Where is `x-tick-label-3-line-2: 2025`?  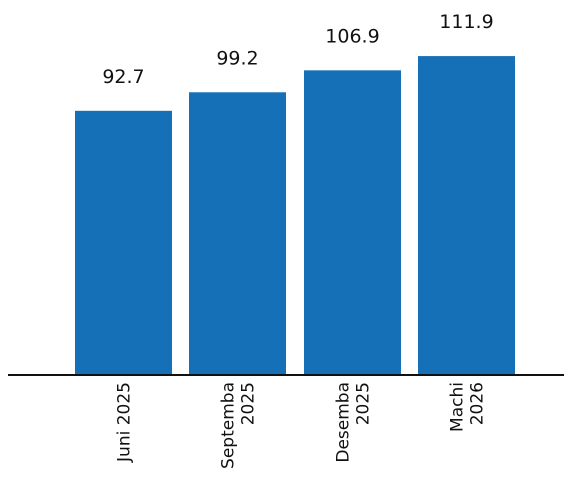 x-tick-label-3-line-2: 2025 is located at coordinates (364, 403).